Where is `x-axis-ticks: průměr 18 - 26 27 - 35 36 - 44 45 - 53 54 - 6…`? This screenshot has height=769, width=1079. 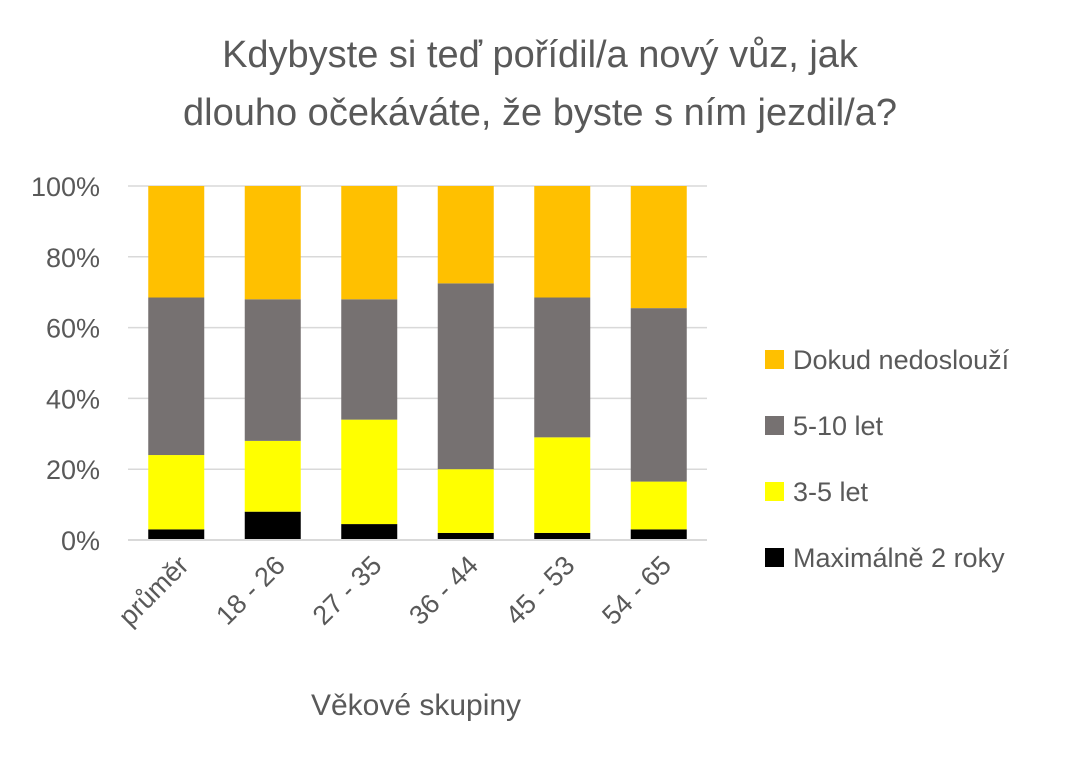
x-axis-ticks: průměr 18 - 26 27 - 35 36 - 44 45 - 53 54 - 6… is located at coordinates (395, 591).